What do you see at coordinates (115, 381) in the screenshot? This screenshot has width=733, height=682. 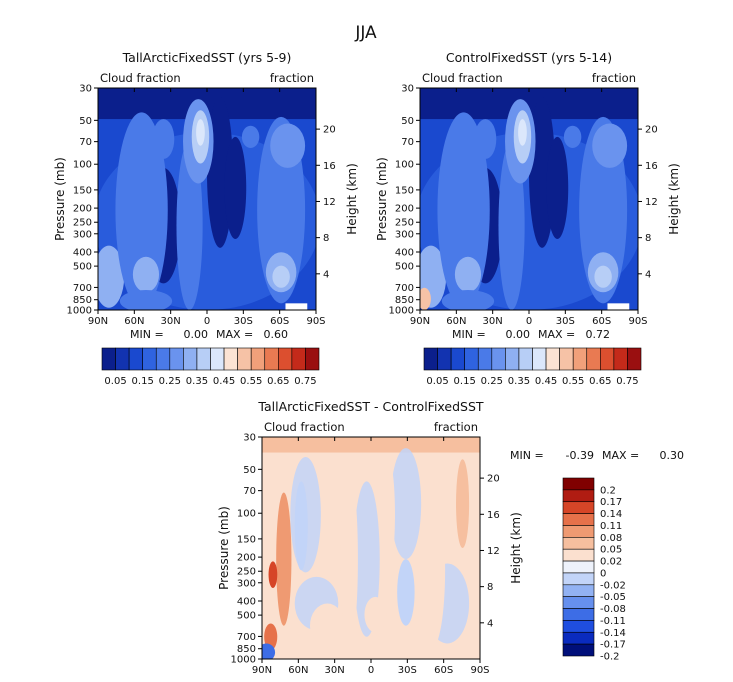 I see `colorbar-label: 0.05` at bounding box center [115, 381].